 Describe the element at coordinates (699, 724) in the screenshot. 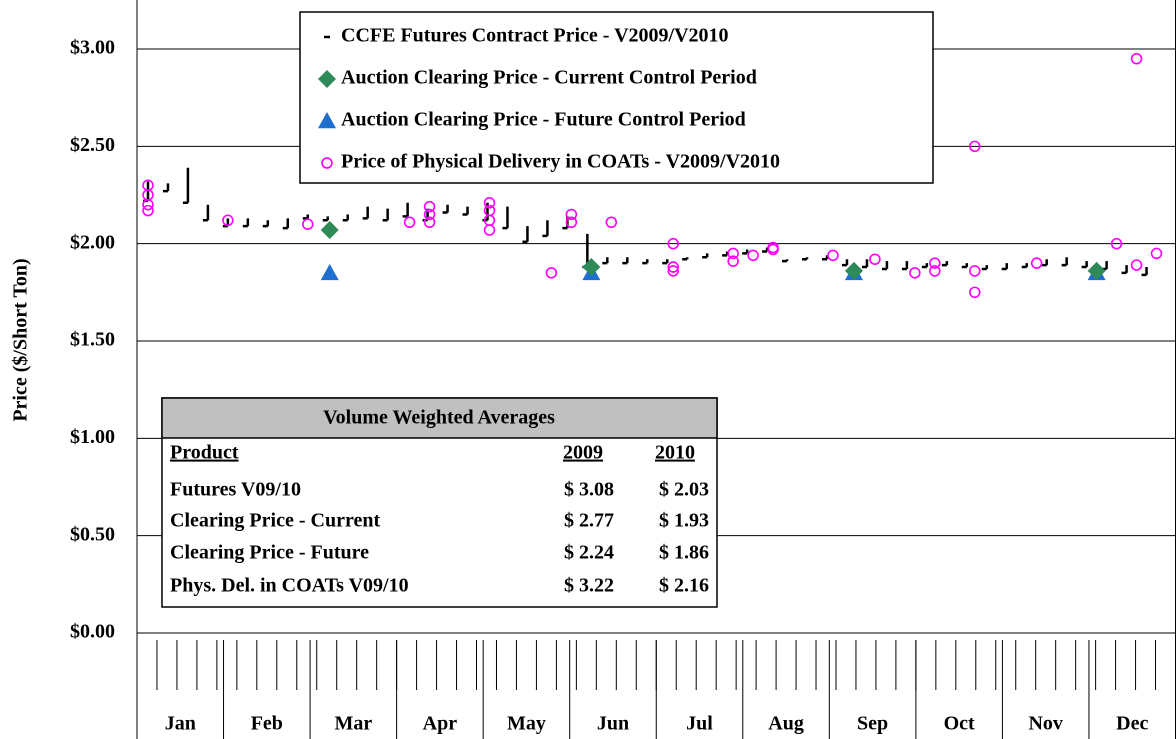

I see `x-tick-label: Jul` at that location.